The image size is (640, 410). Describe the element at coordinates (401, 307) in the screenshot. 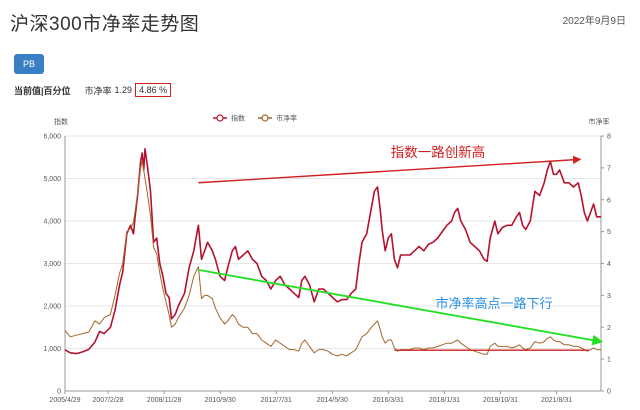

I see `pb-trend-arrow` at that location.